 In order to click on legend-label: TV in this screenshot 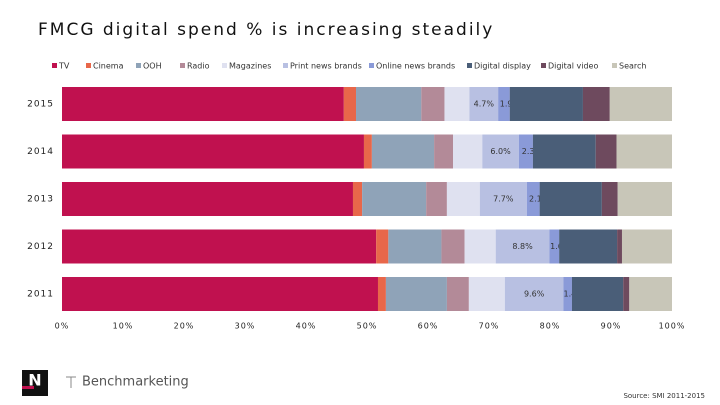, I will do `click(64, 66)`.